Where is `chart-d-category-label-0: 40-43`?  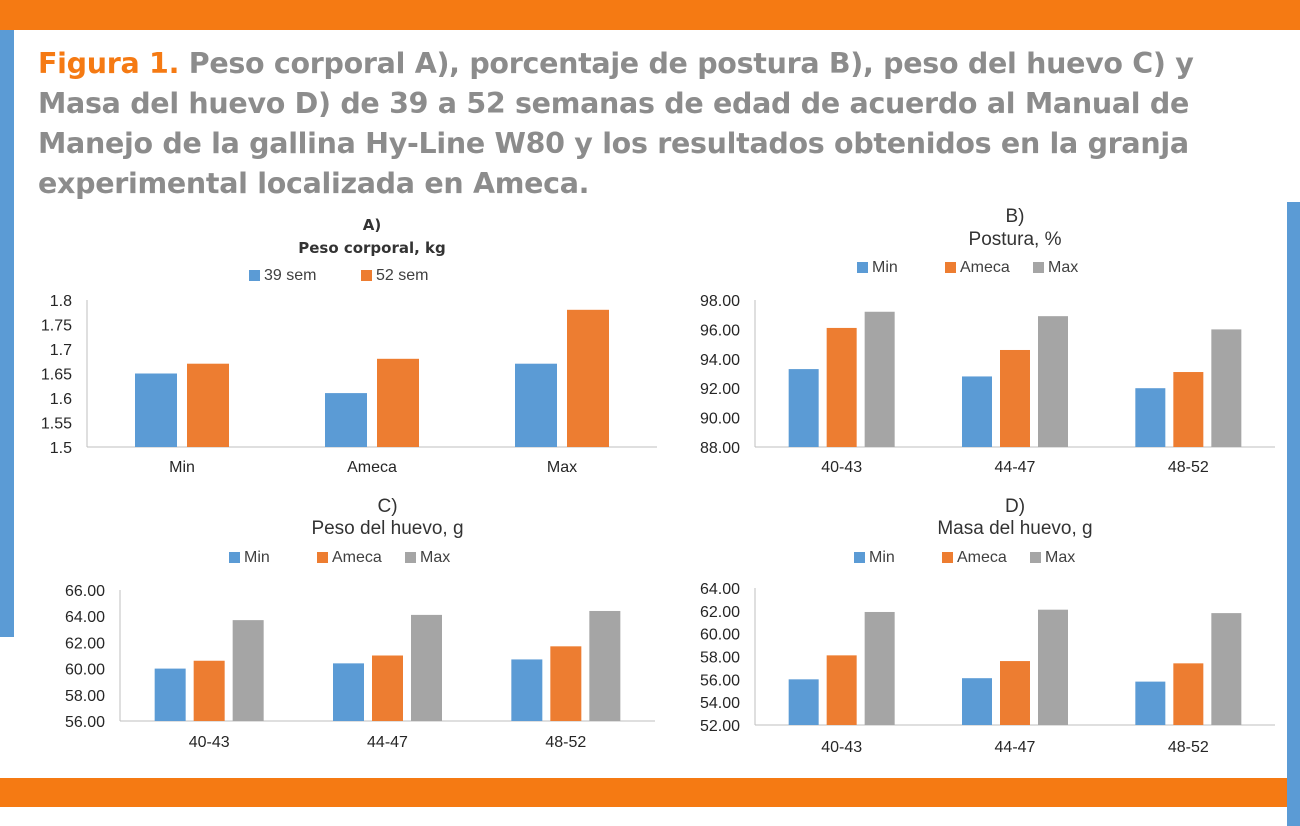
chart-d-category-label-0: 40-43 is located at coordinates (841, 747).